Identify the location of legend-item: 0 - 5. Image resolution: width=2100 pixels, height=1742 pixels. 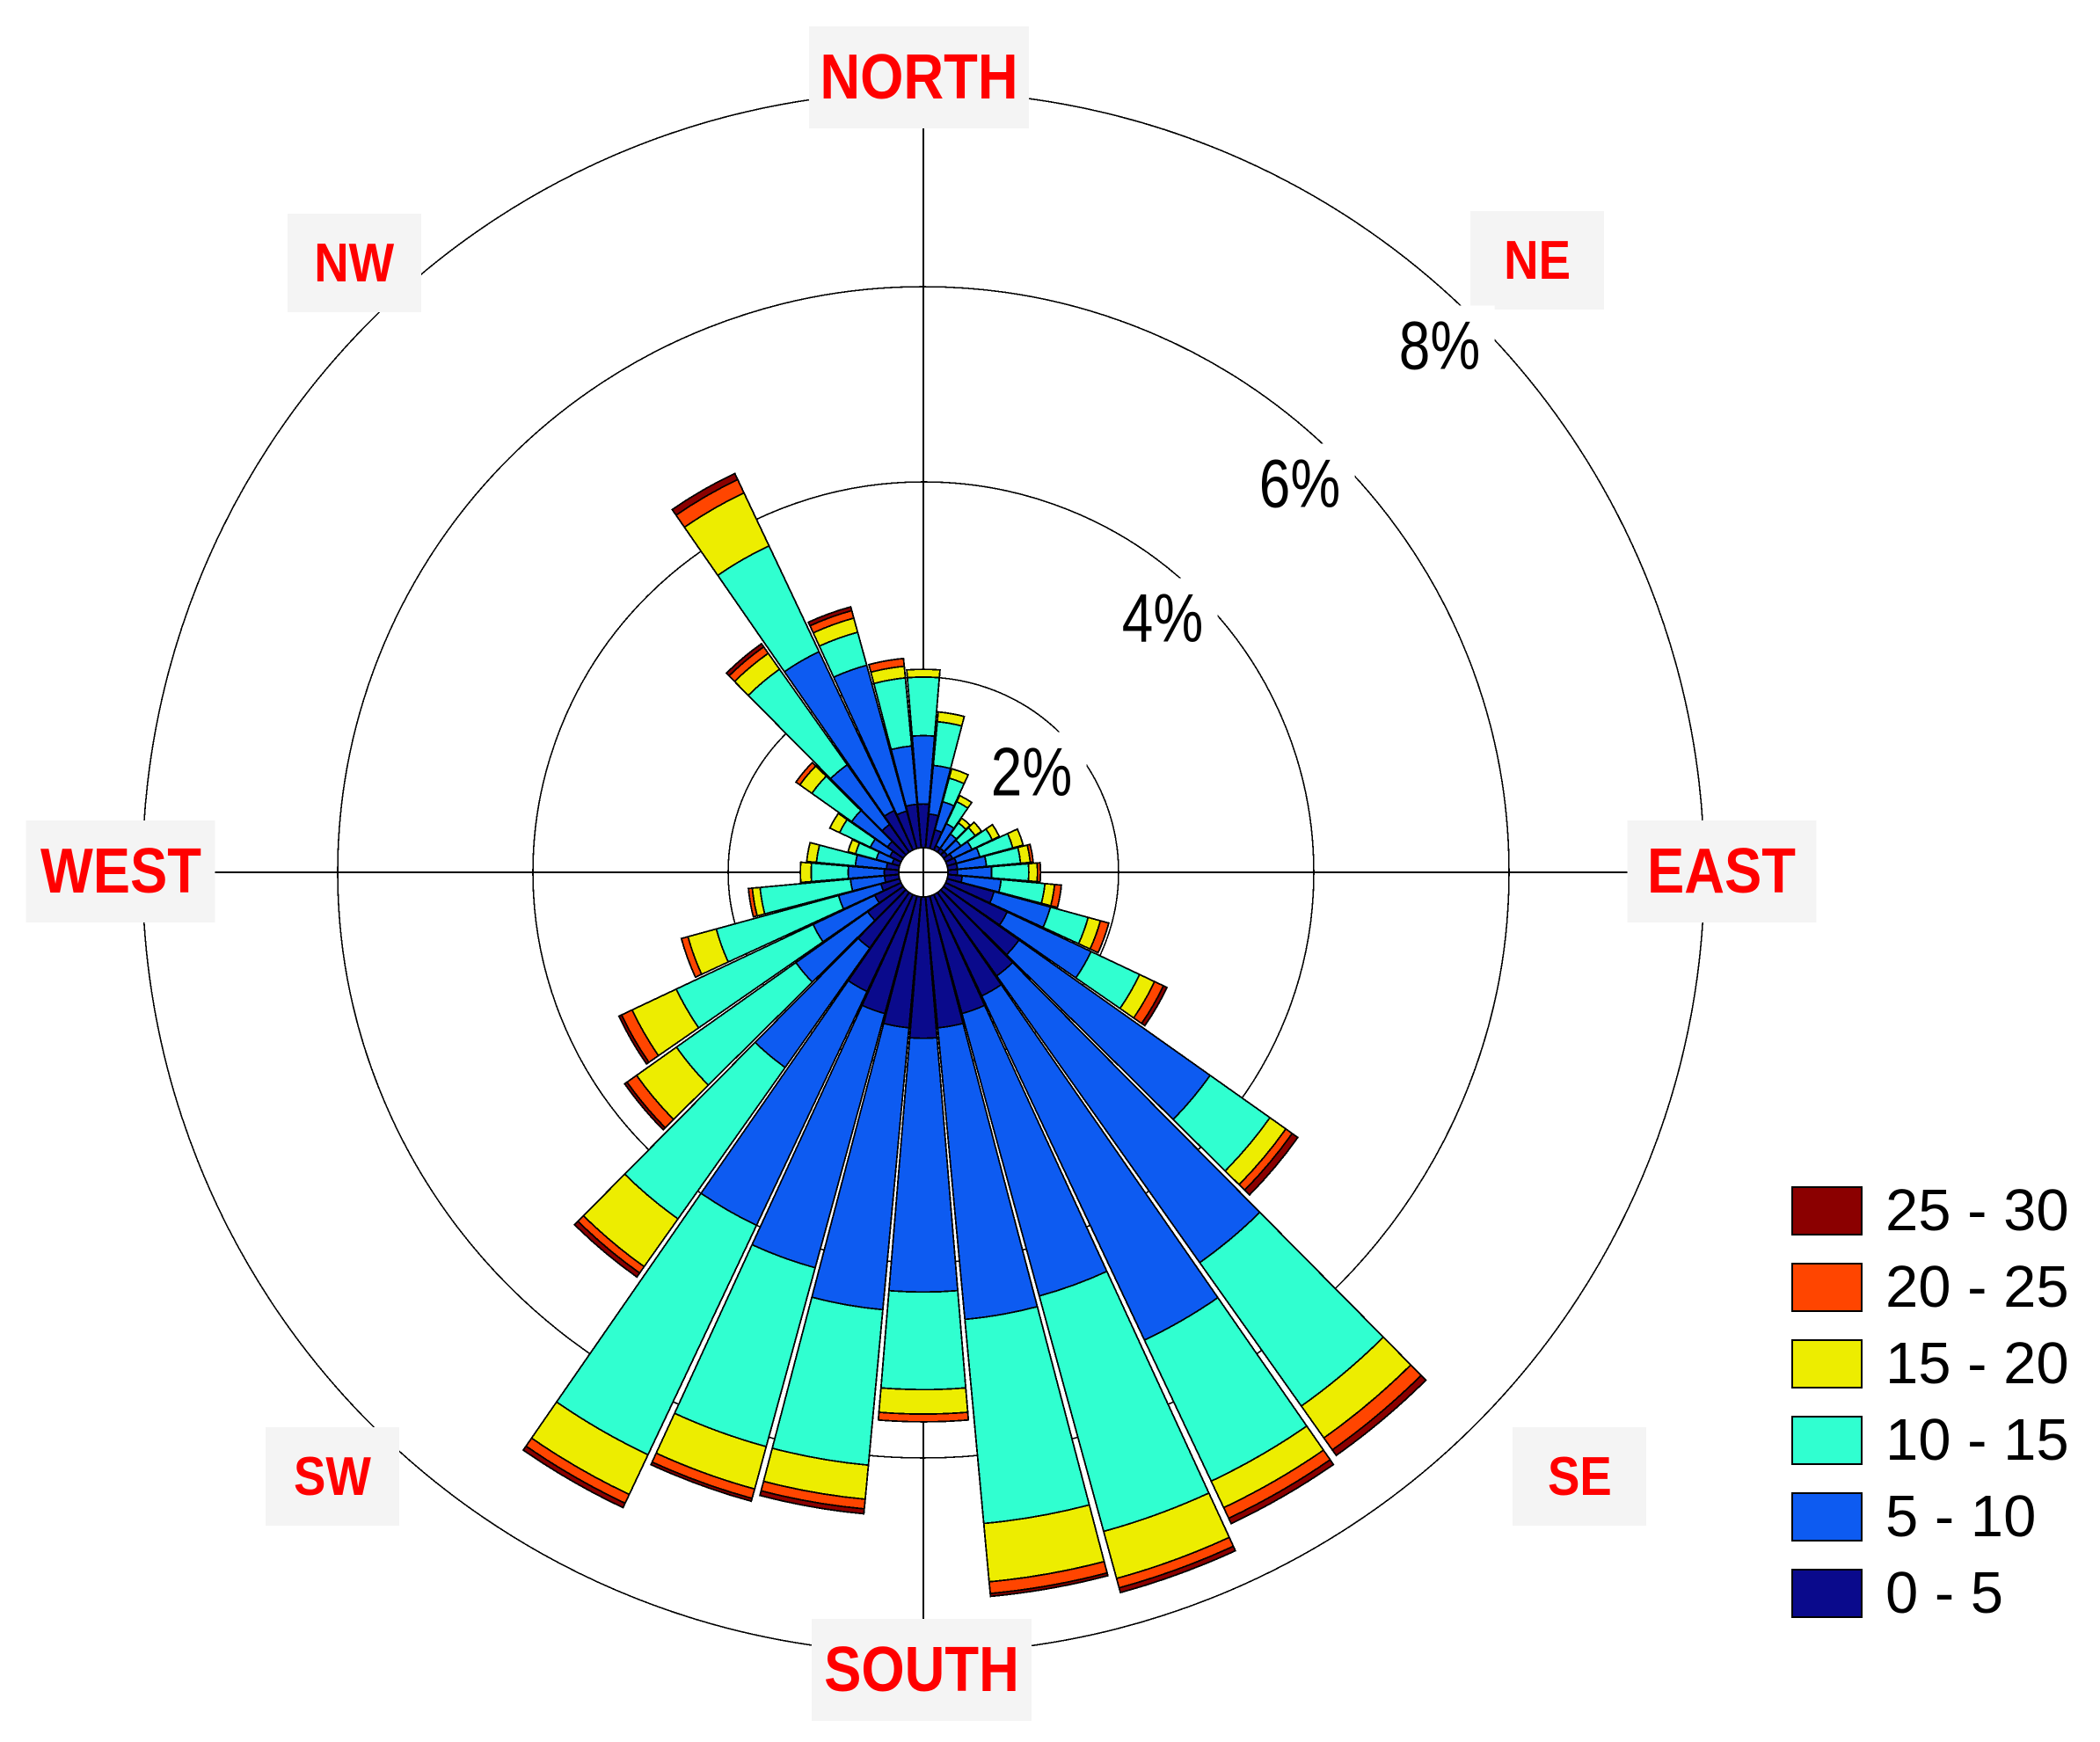
(1930, 1593).